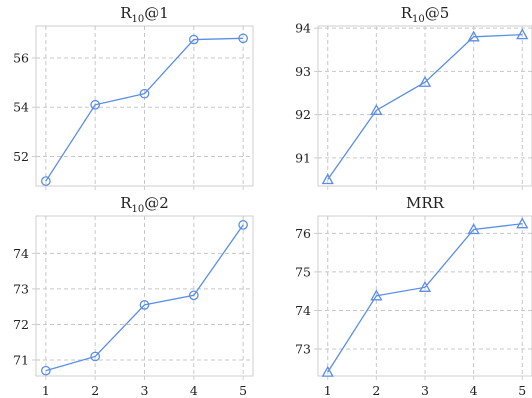  What do you see at coordinates (21, 360) in the screenshot?
I see `y-tick-label: 71` at bounding box center [21, 360].